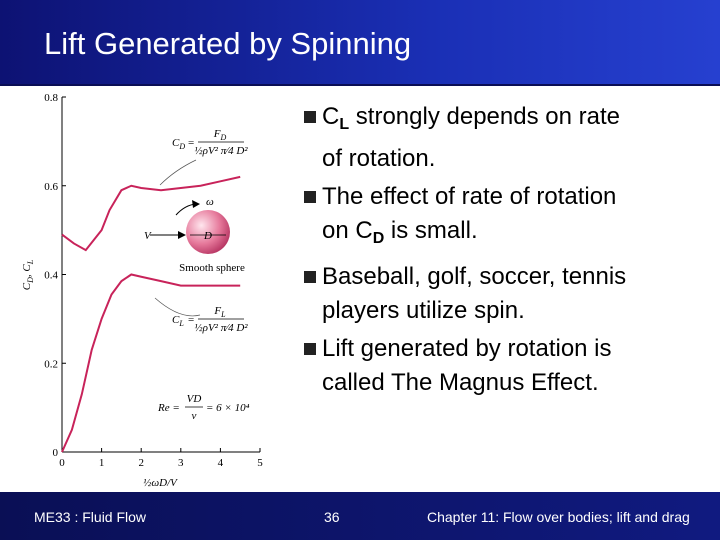 This screenshot has height=540, width=720. I want to click on bullet-line: CL strongly depends on rate, so click(474, 121).